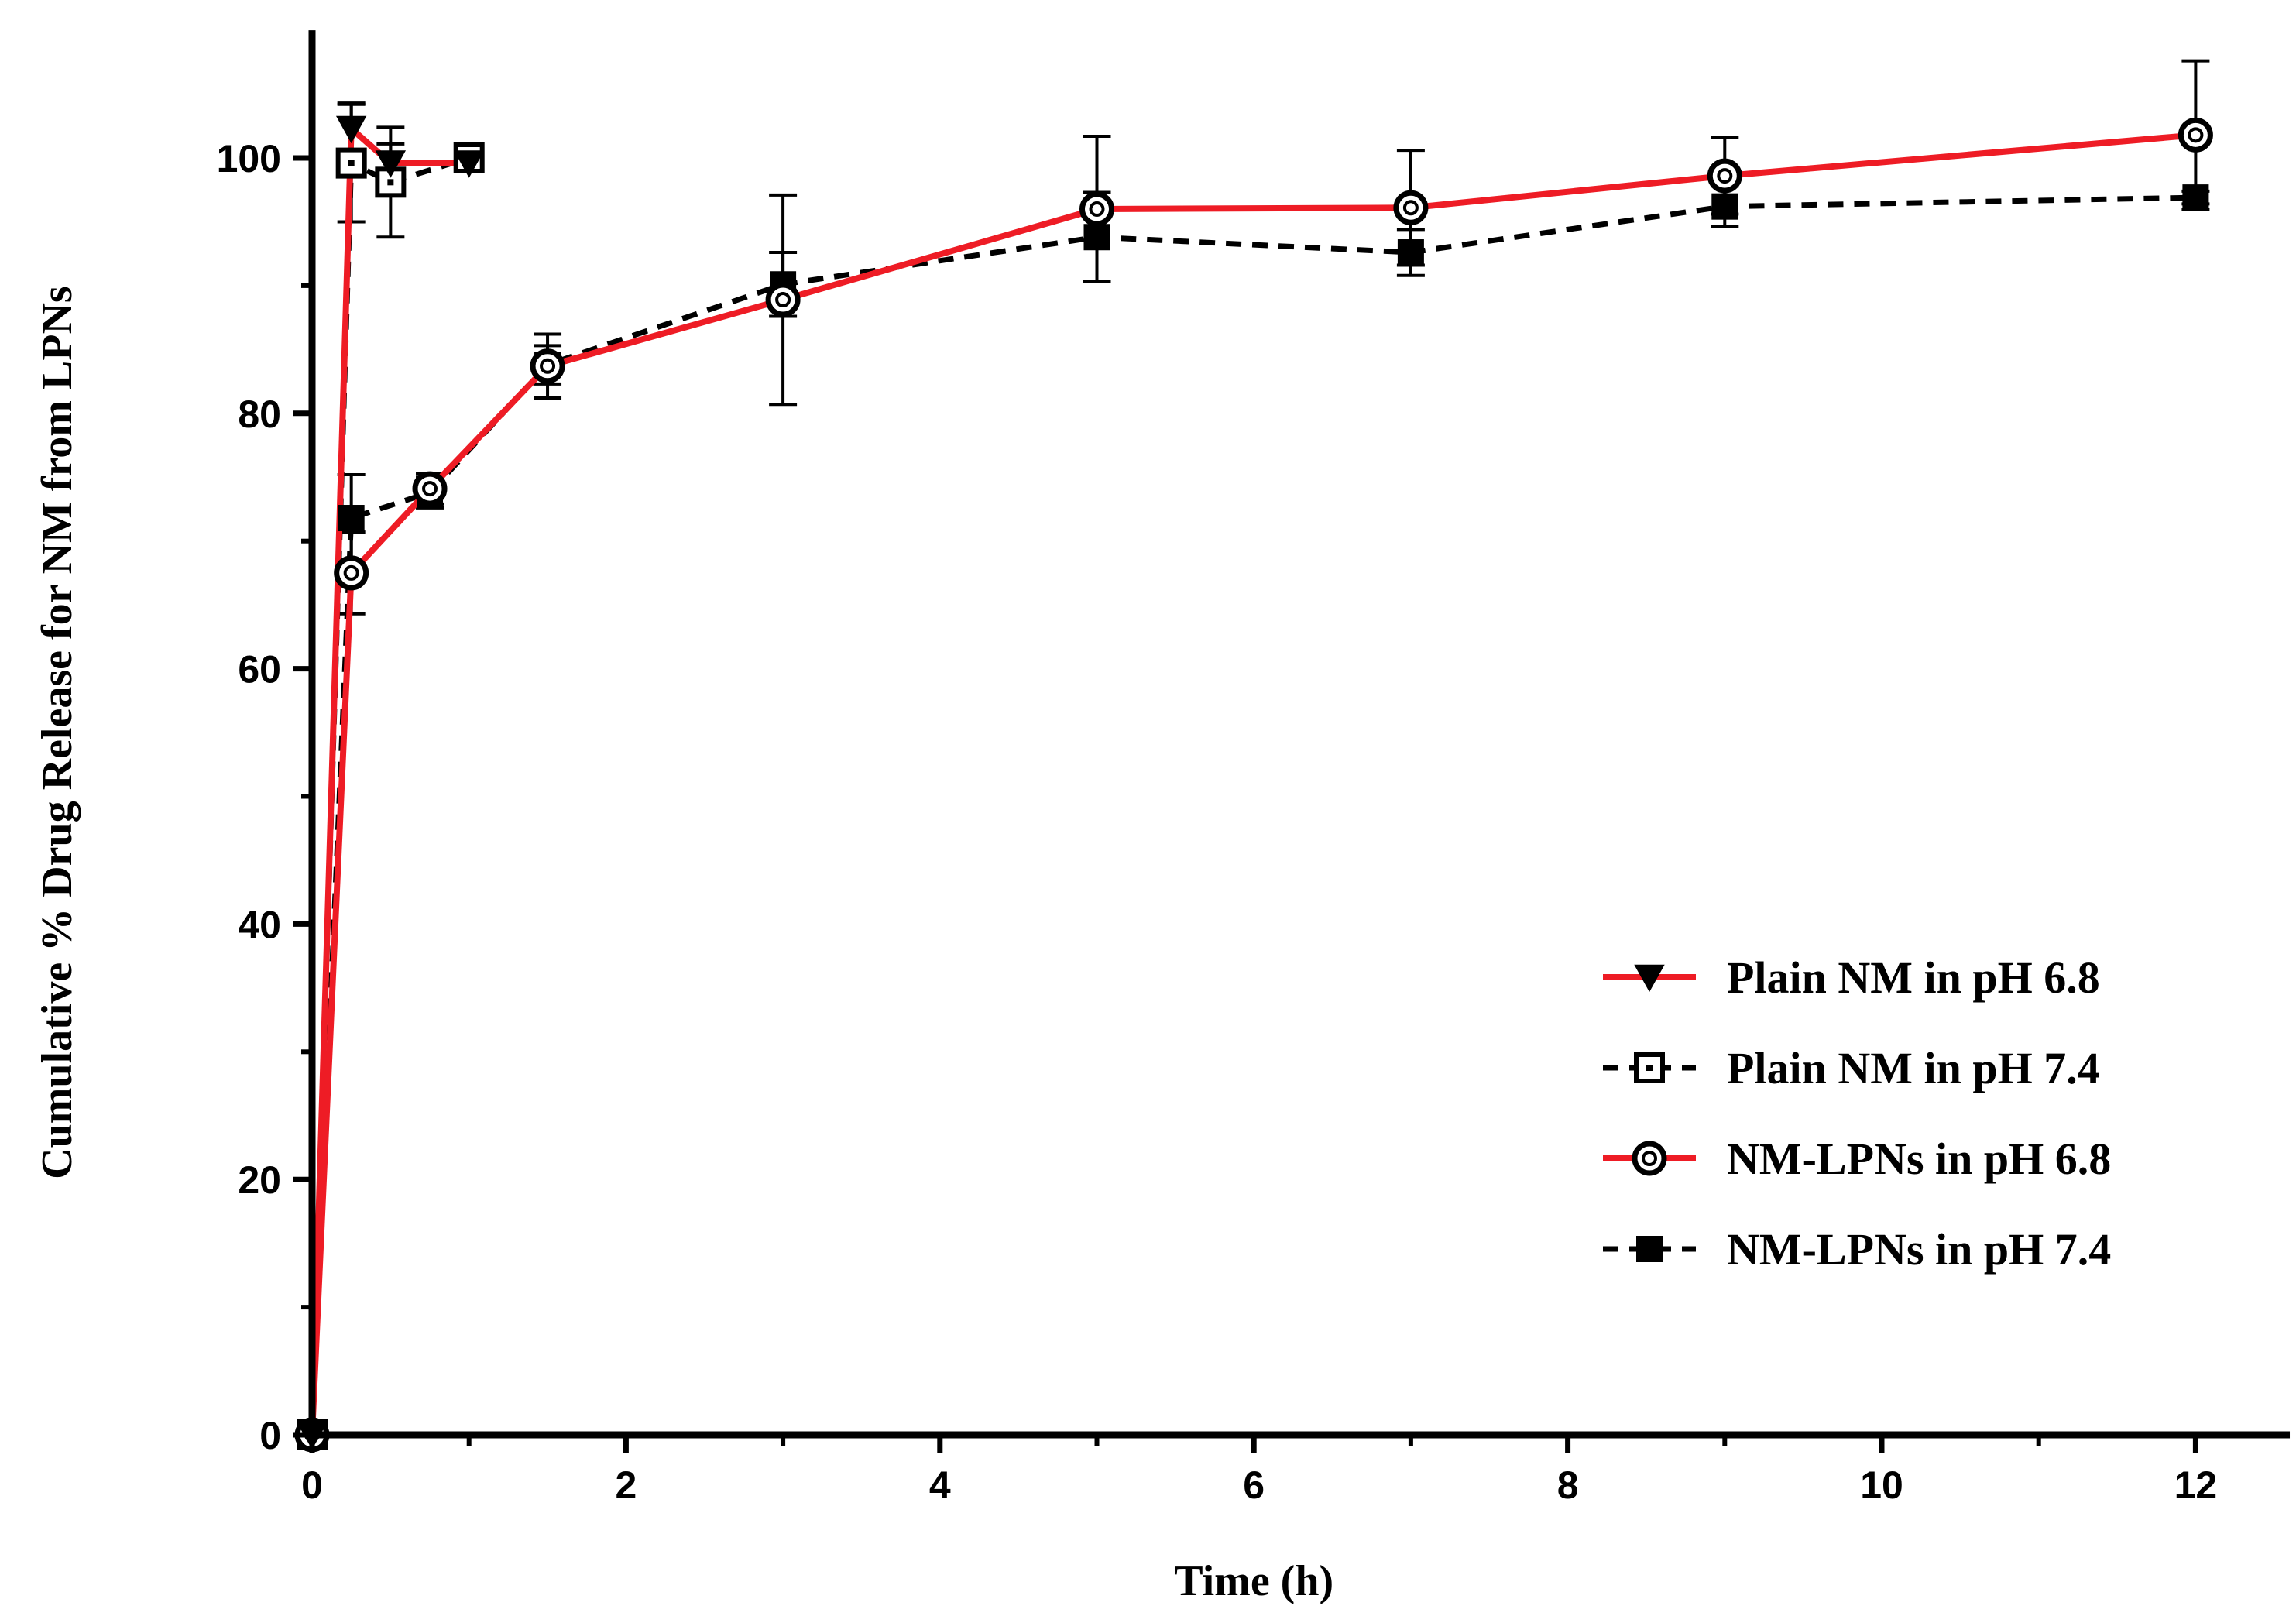 The image size is (2296, 1623). Describe the element at coordinates (1913, 1068) in the screenshot. I see `legend-label: Plain NM in pH 7.4` at that location.